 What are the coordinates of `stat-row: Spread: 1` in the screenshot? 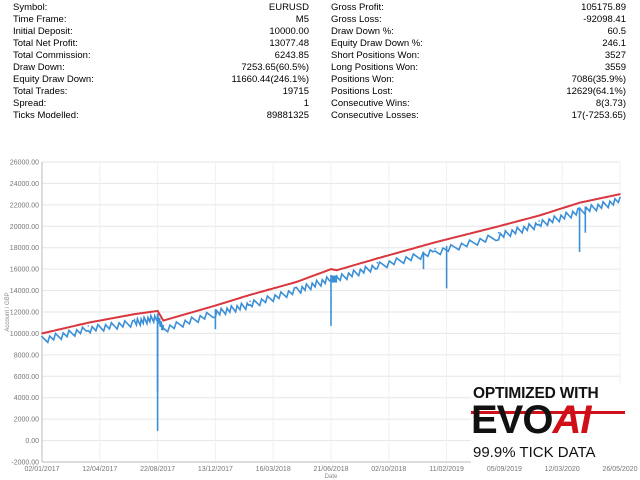 It's located at (161, 104).